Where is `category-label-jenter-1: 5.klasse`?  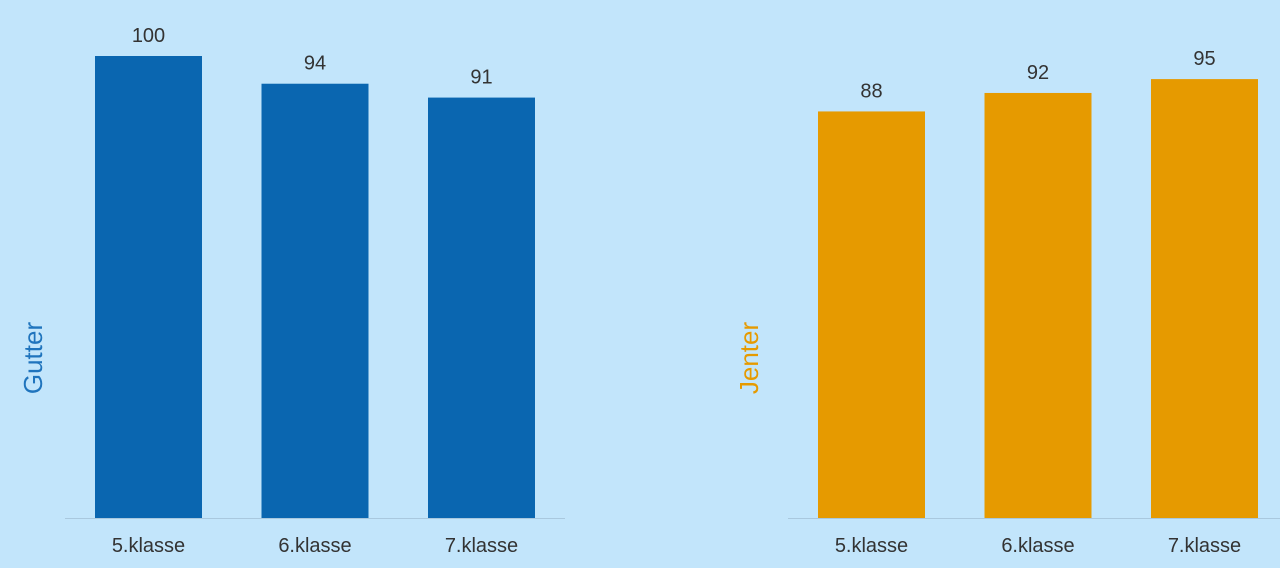 category-label-jenter-1: 5.klasse is located at coordinates (871, 546).